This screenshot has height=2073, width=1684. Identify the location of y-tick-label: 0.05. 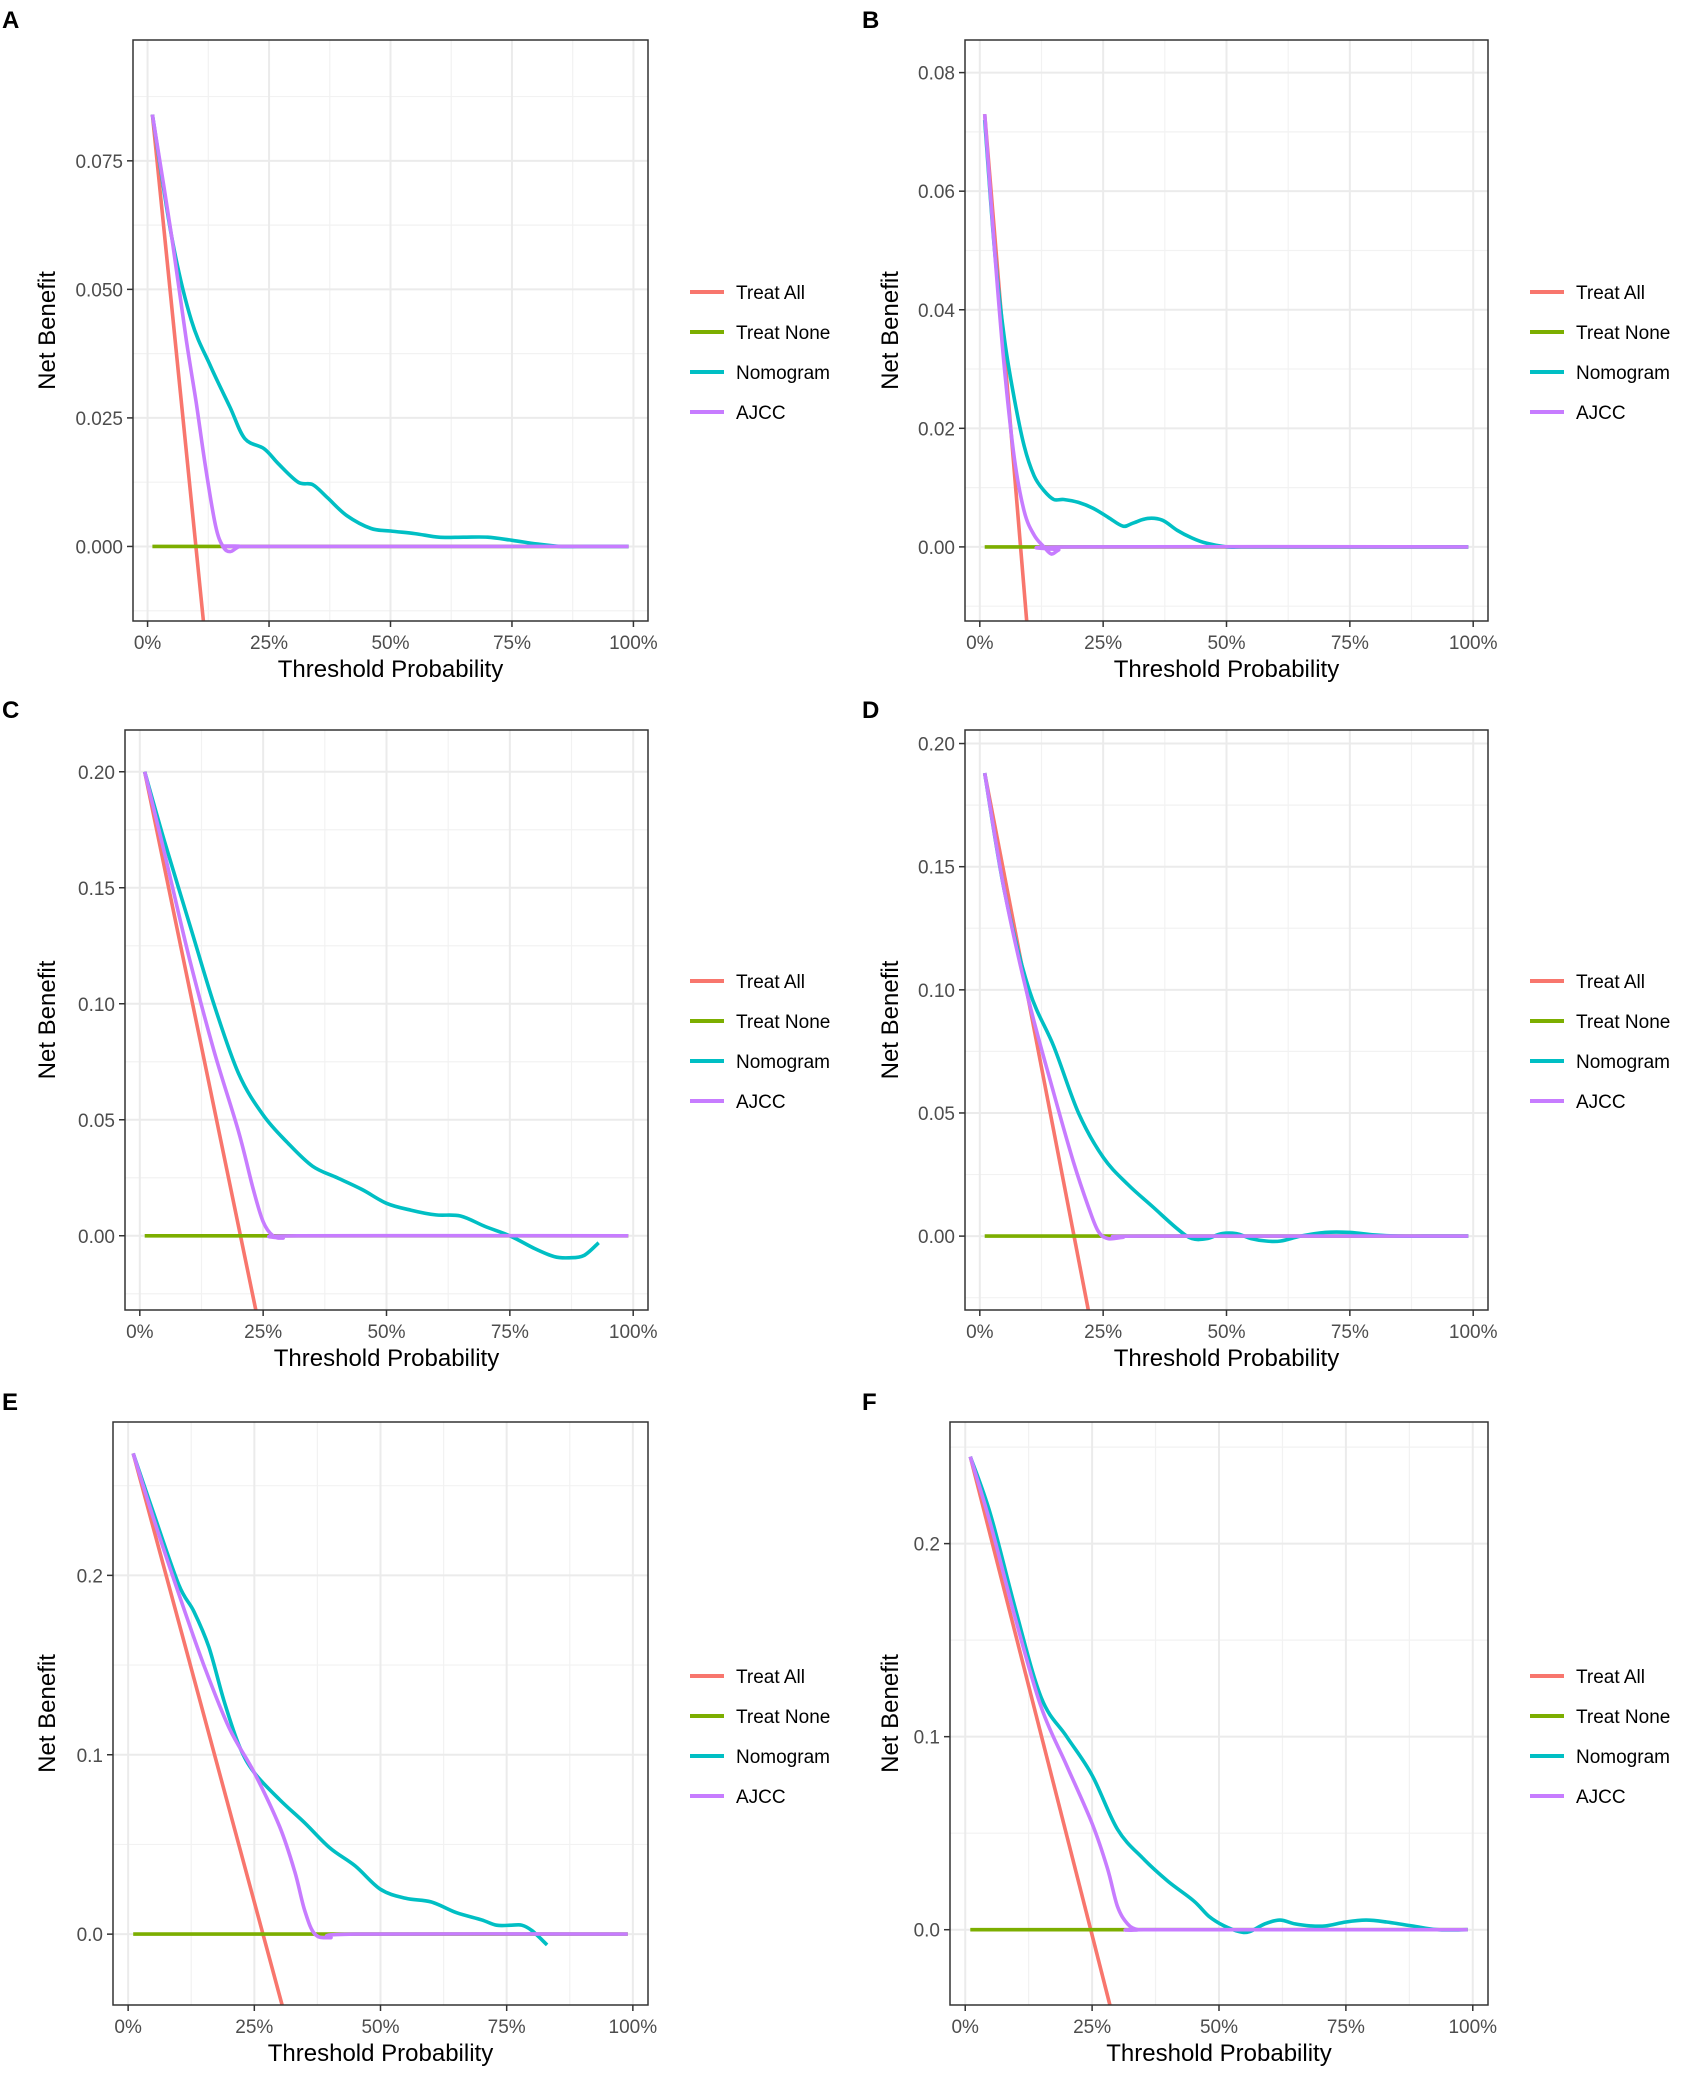
(936, 1114).